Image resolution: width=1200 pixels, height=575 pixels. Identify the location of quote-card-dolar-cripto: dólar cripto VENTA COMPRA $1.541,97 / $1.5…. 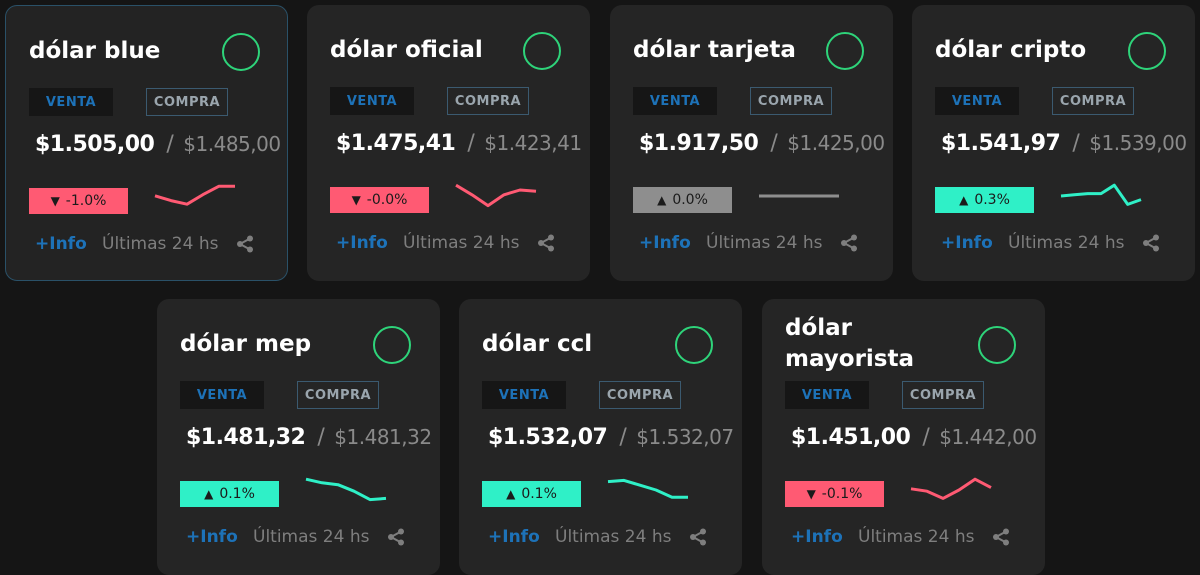
(1053, 143).